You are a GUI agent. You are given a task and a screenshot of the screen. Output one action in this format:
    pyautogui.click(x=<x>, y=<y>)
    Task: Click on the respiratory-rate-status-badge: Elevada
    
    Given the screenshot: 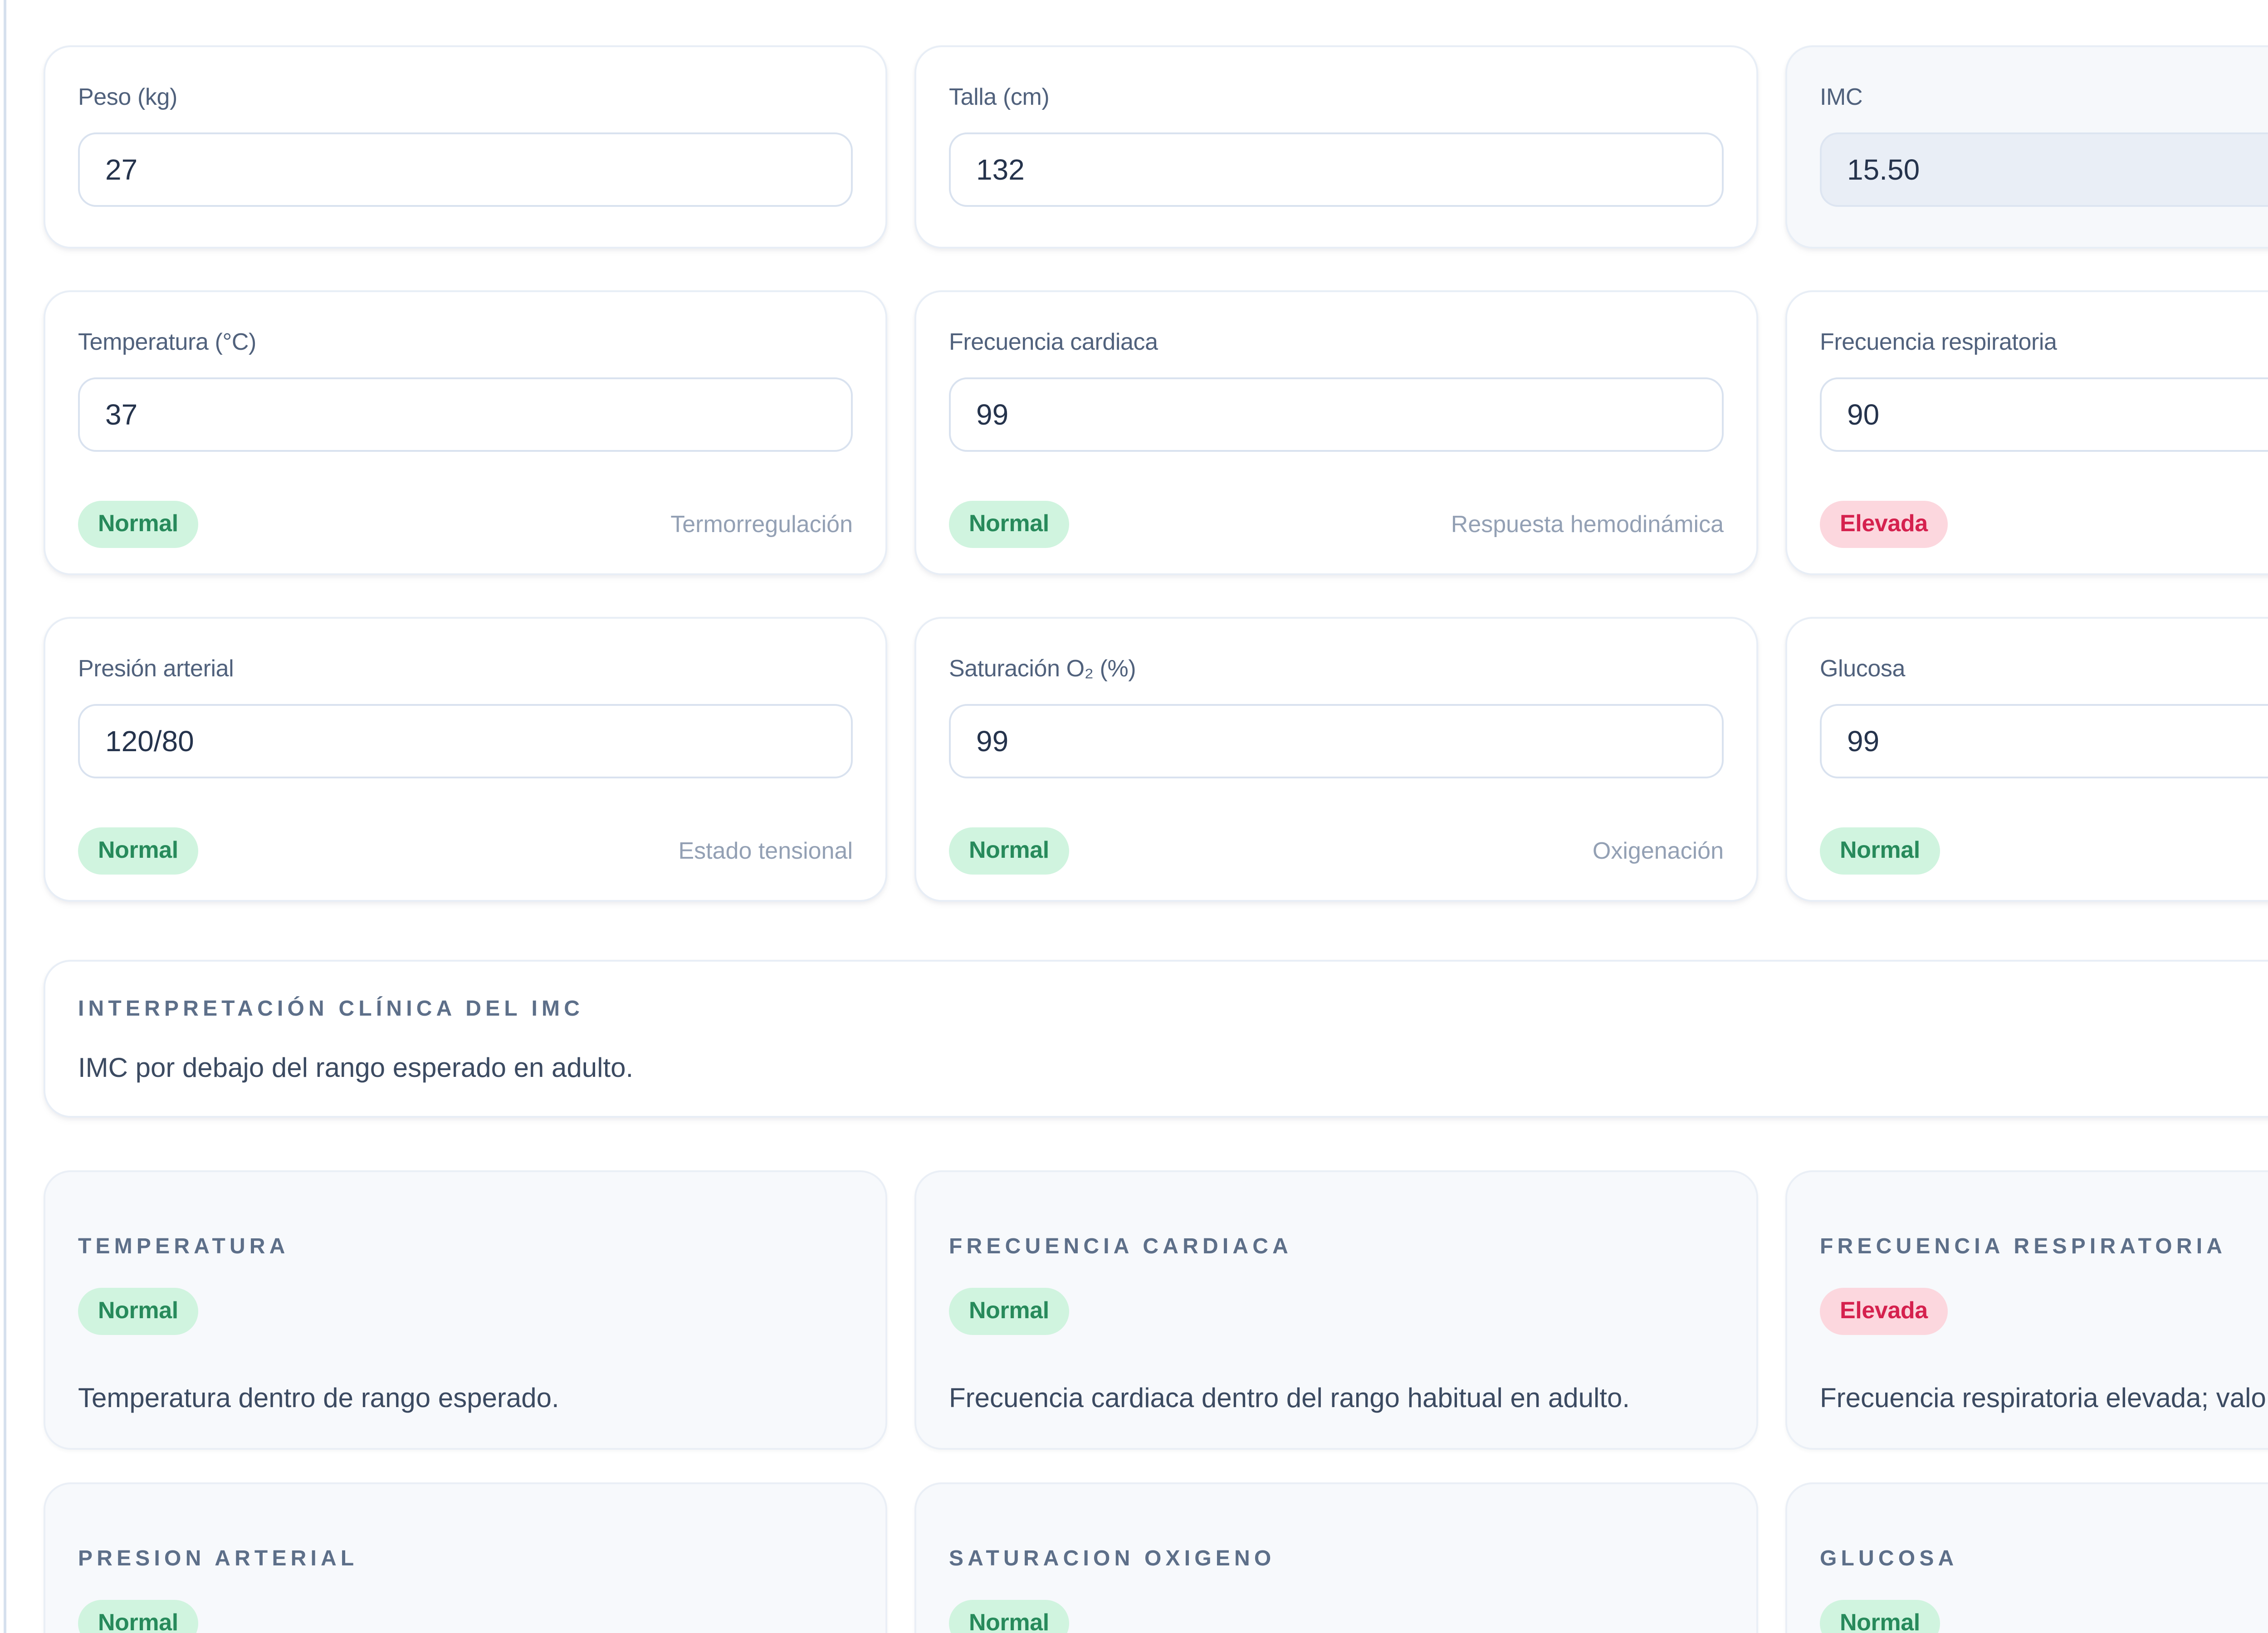 What is the action you would take?
    pyautogui.click(x=1884, y=524)
    